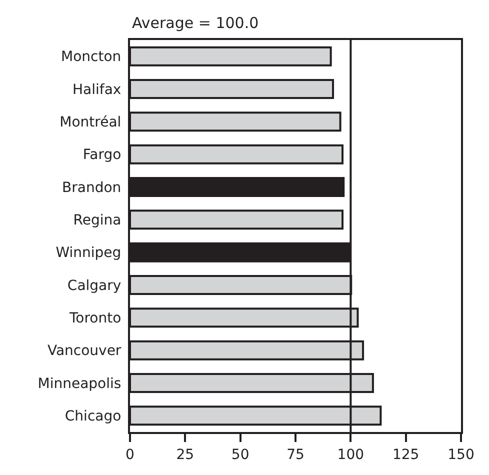  I want to click on x-tick-label: 100, so click(350, 454).